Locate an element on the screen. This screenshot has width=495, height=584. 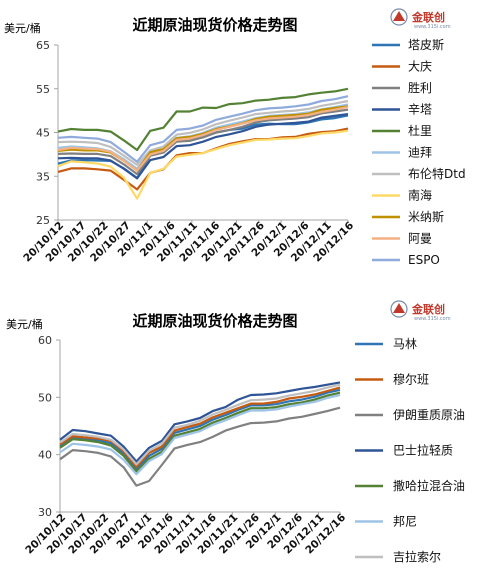
logo-2-subtext: www.315i.com is located at coordinates (432, 319).